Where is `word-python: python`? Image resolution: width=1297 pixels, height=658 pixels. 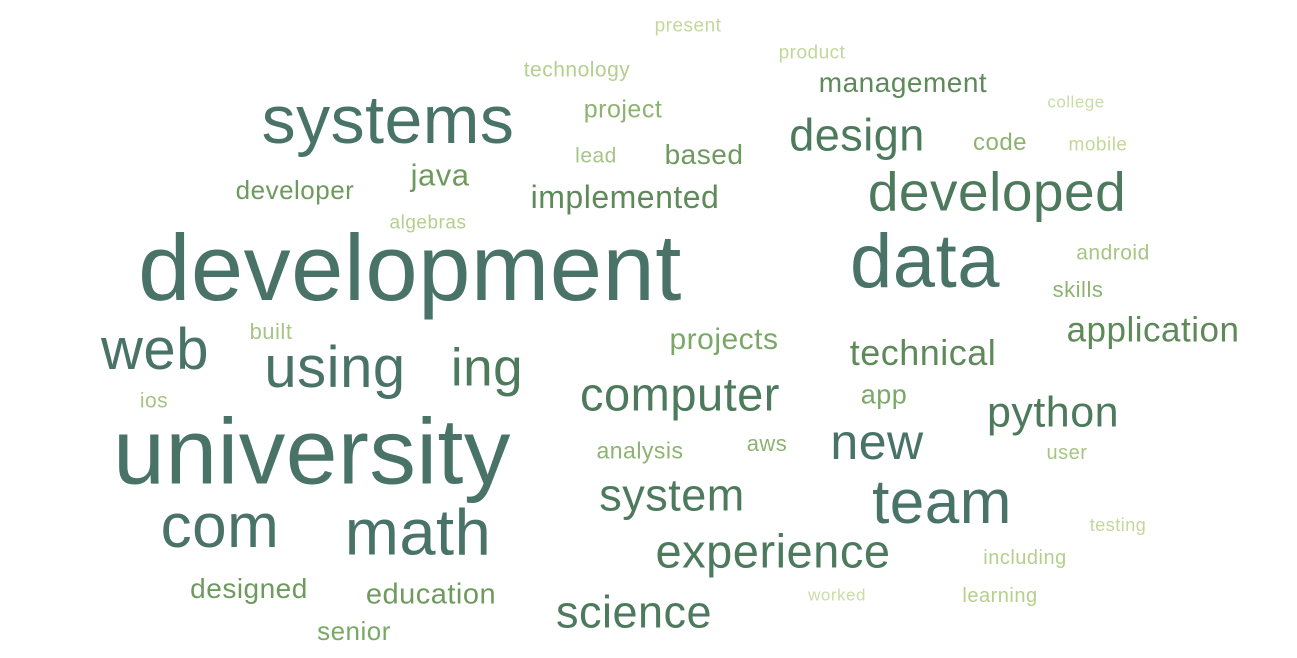 word-python: python is located at coordinates (1053, 412).